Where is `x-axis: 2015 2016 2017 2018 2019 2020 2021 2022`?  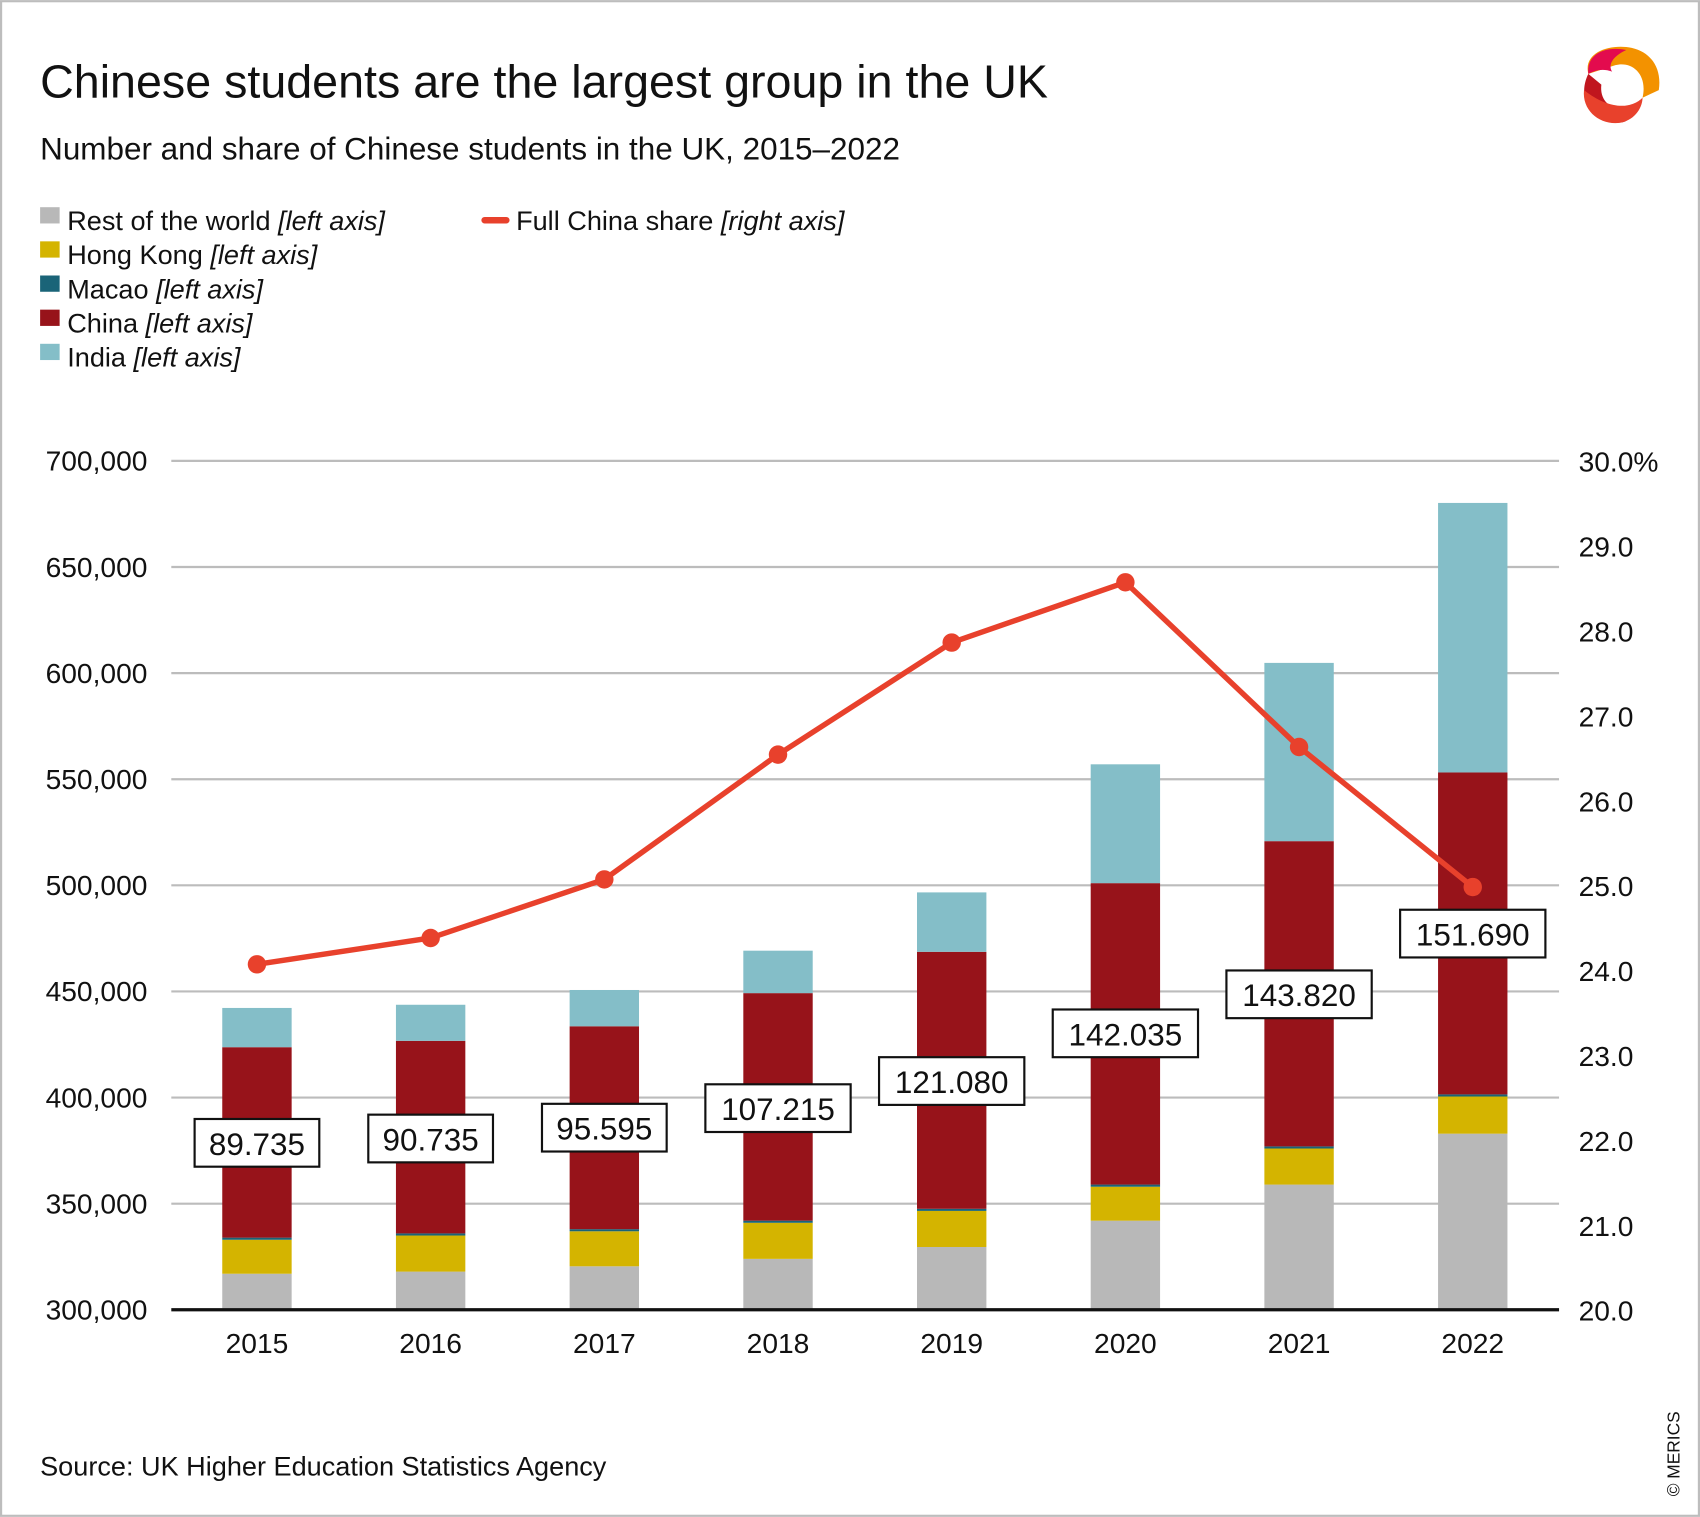 x-axis: 2015 2016 2017 2018 2019 2020 2021 2022 is located at coordinates (865, 1343).